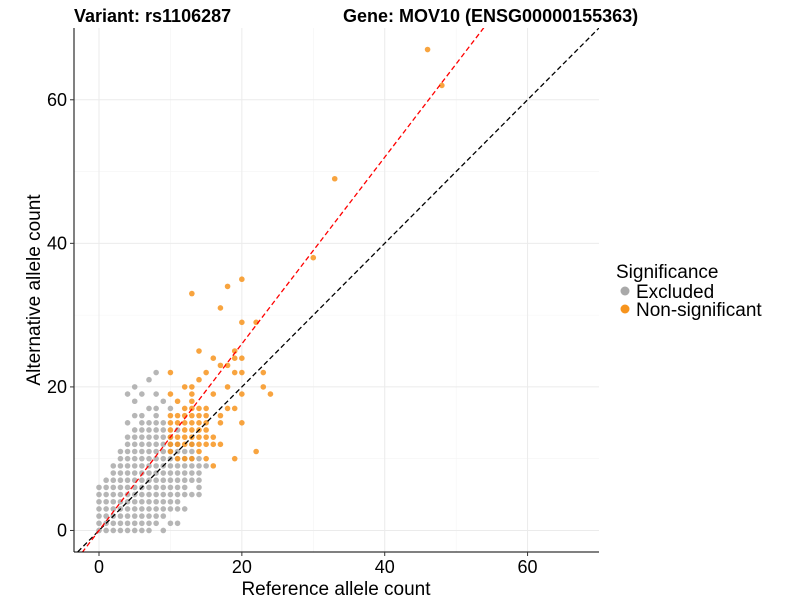 The height and width of the screenshot is (600, 800). Describe the element at coordinates (57, 100) in the screenshot. I see `y-tick-label: 60` at that location.